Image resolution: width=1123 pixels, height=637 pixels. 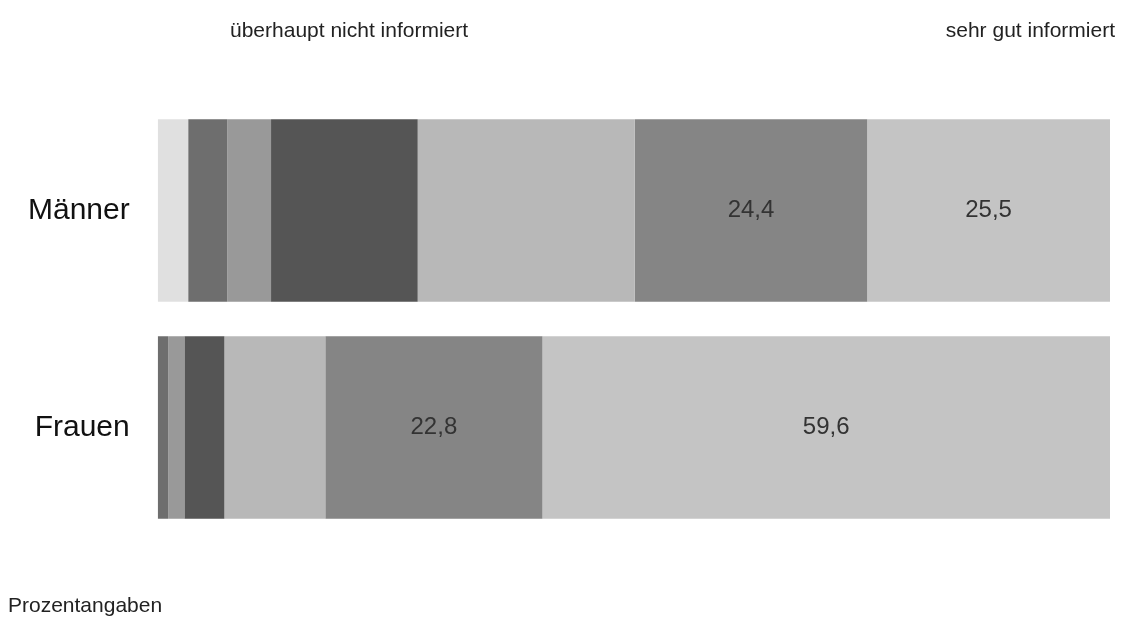 I want to click on data-label: 25,5, so click(x=988, y=209).